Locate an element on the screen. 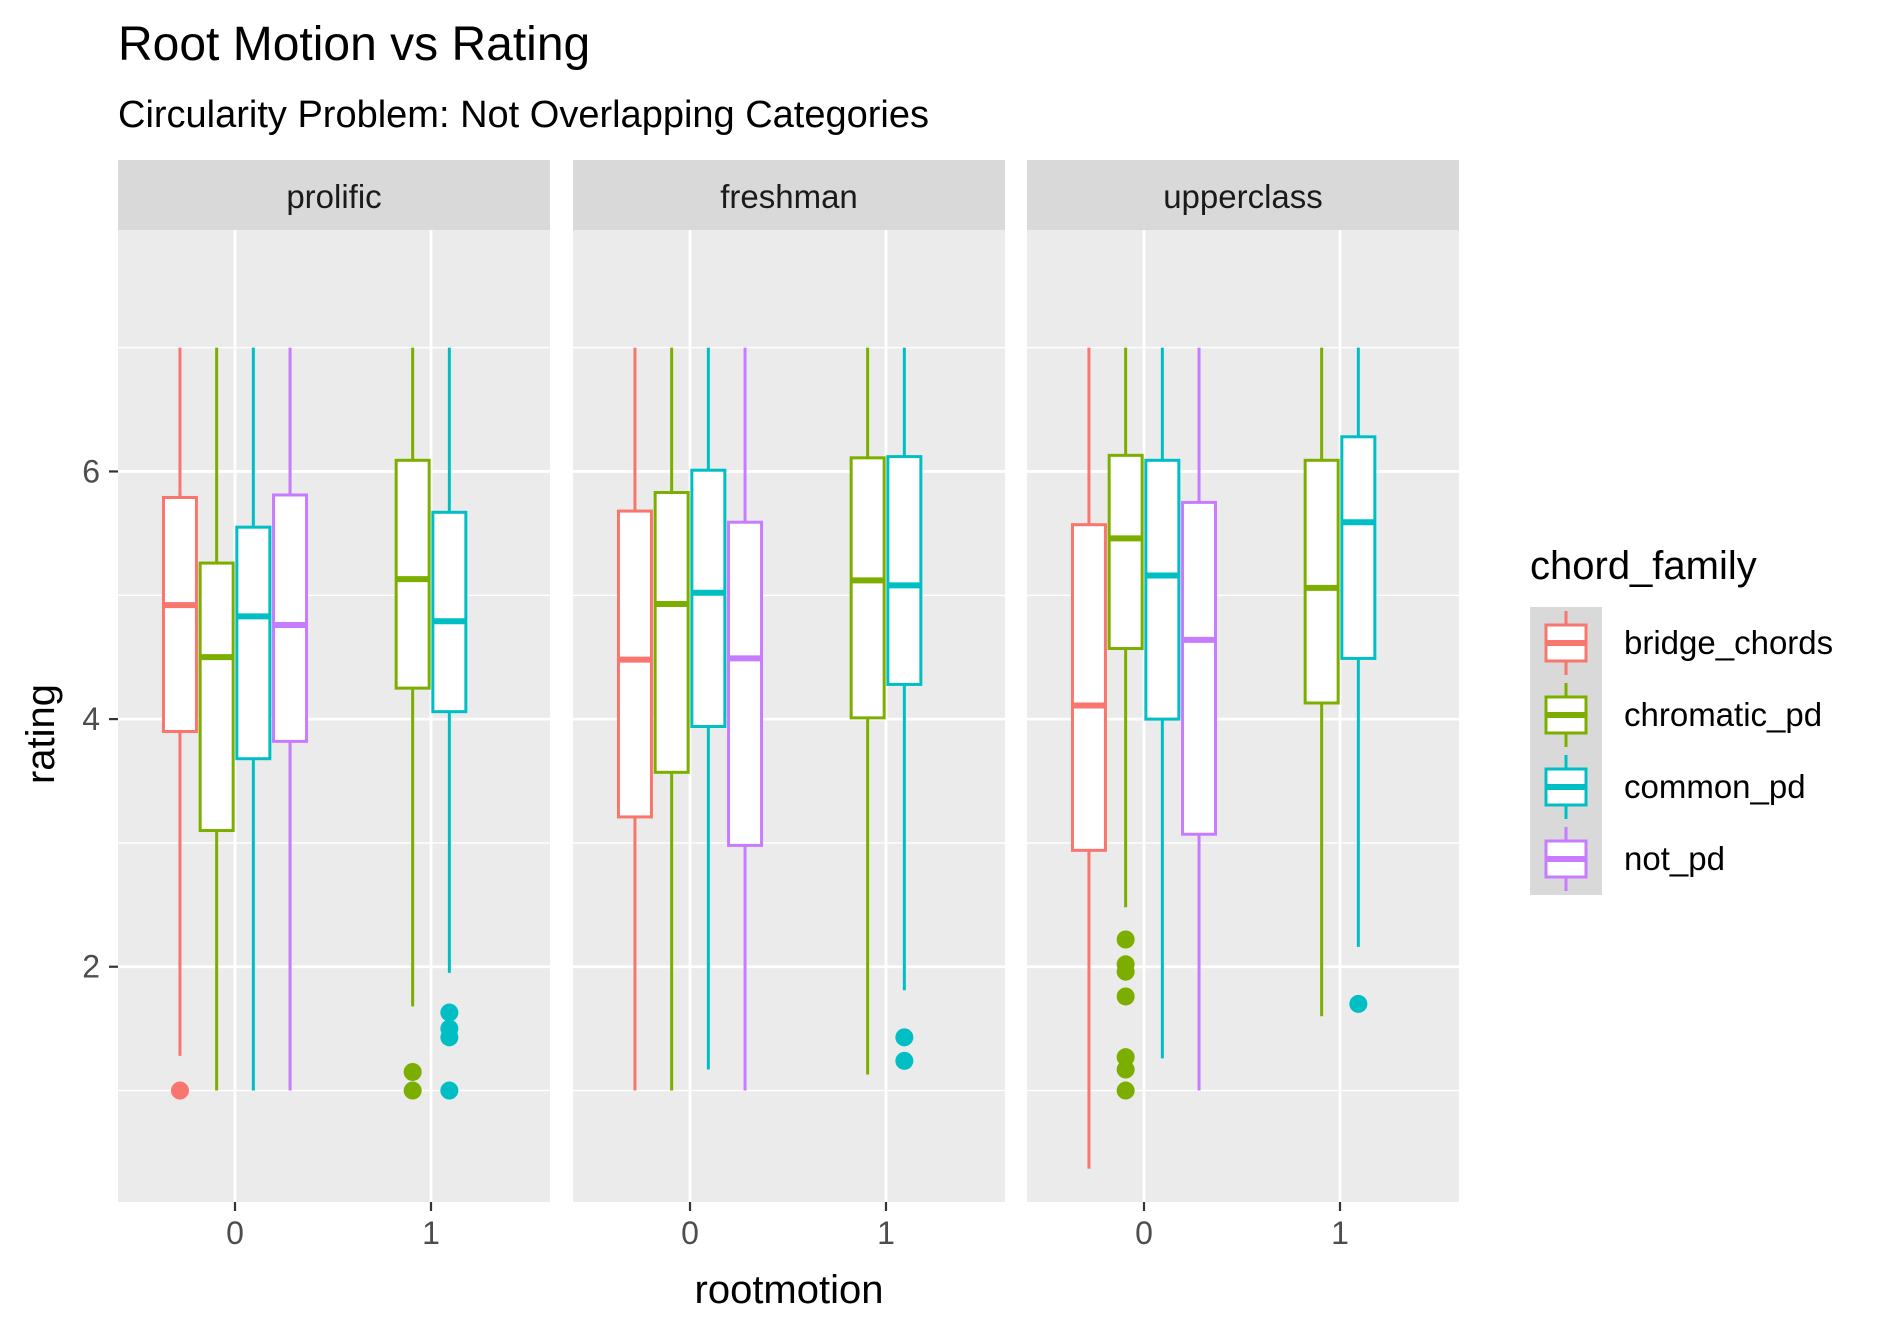 The width and height of the screenshot is (1893, 1331). x-axis-label: rootmotion is located at coordinates (789, 1290).